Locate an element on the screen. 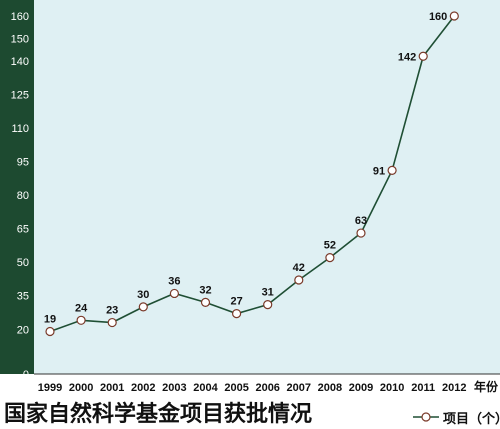  x-tick-label: 2009 is located at coordinates (361, 388).